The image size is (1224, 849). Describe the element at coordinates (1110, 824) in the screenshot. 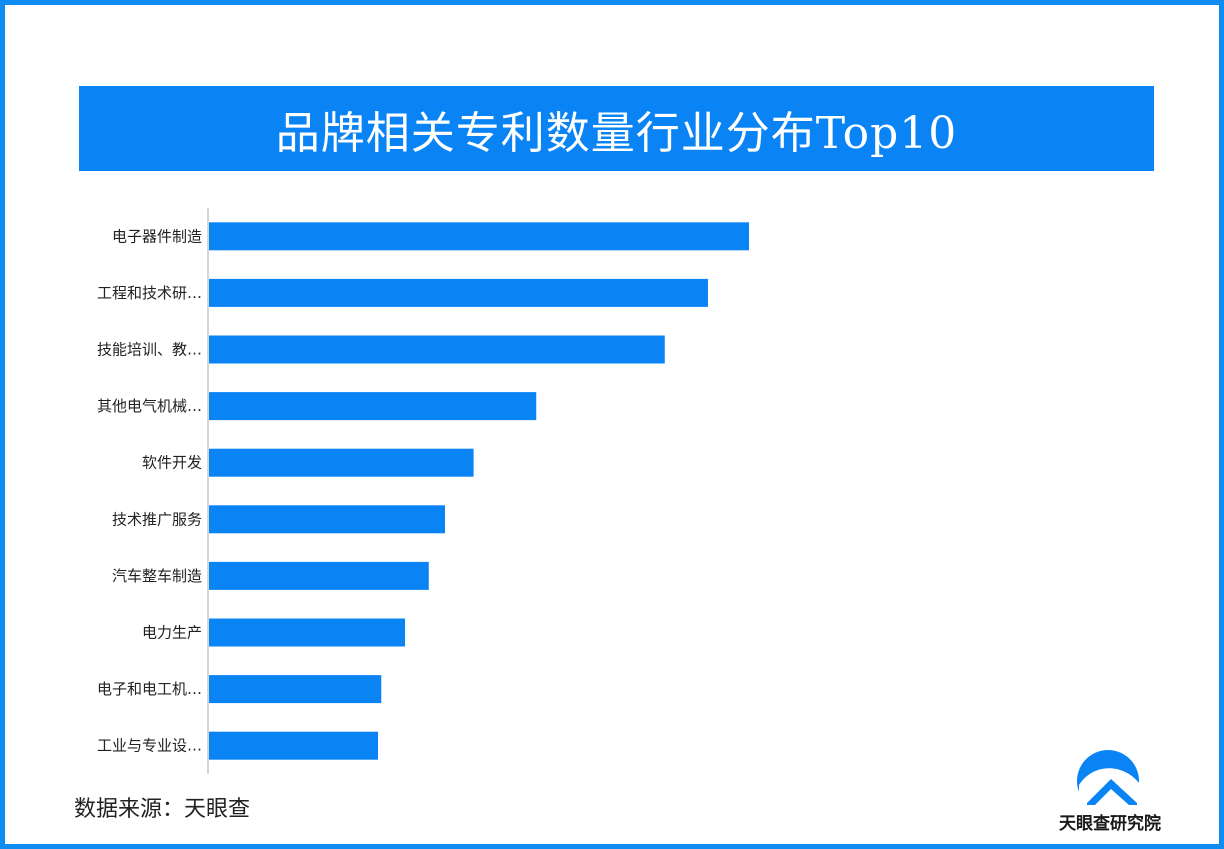

I see `logo-text: 天眼查研究院` at that location.